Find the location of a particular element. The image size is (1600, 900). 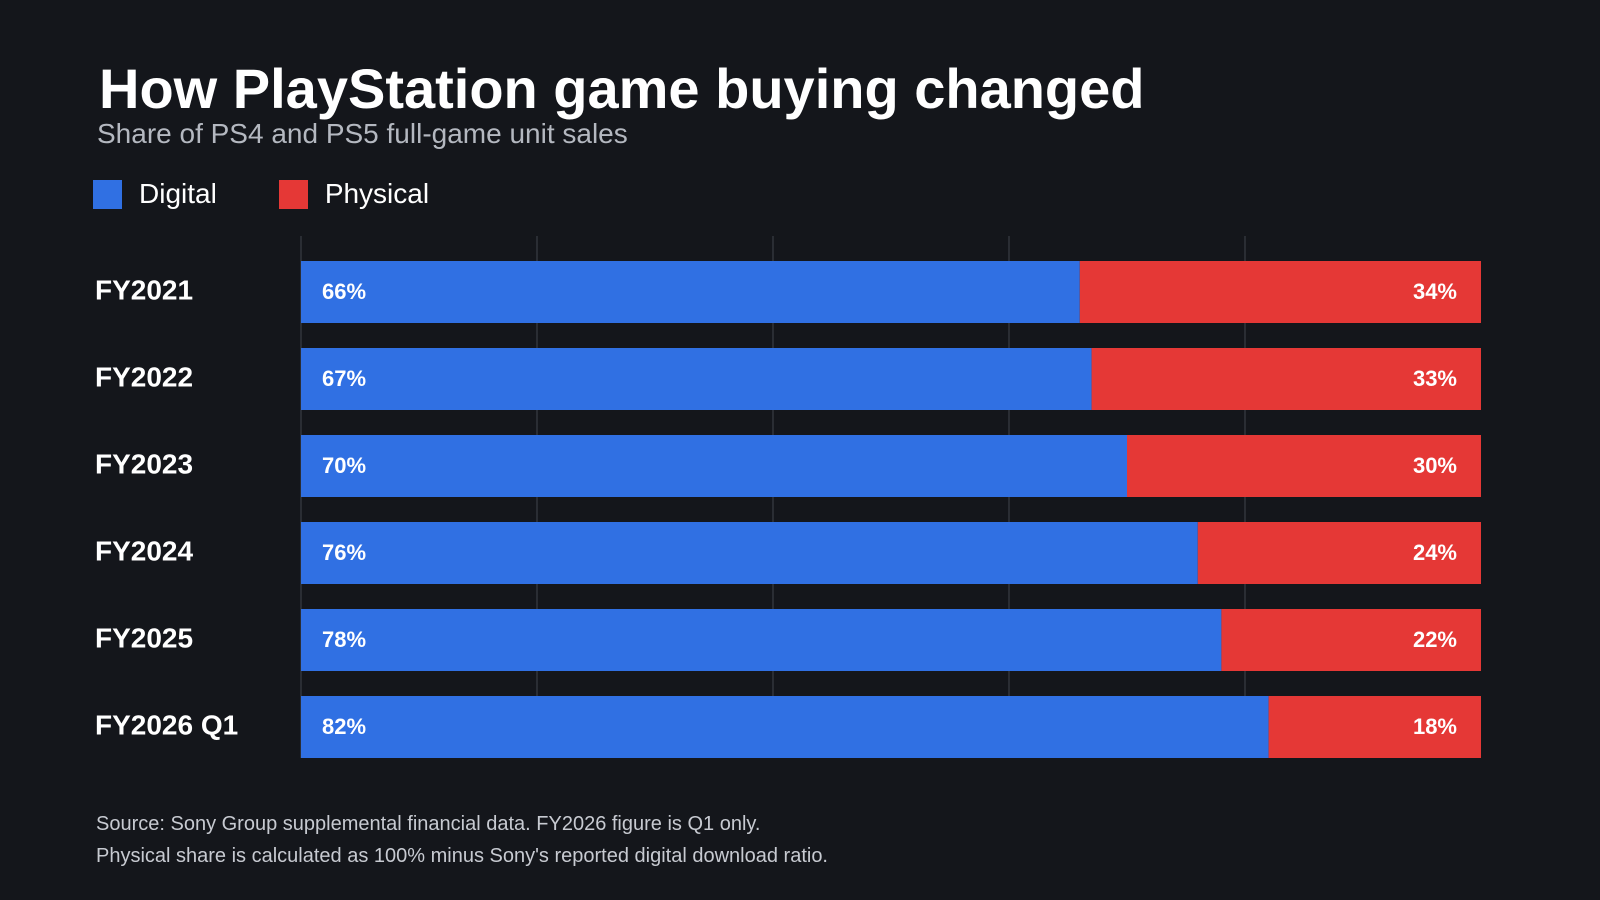

legend-label-physical: Physical is located at coordinates (377, 193).